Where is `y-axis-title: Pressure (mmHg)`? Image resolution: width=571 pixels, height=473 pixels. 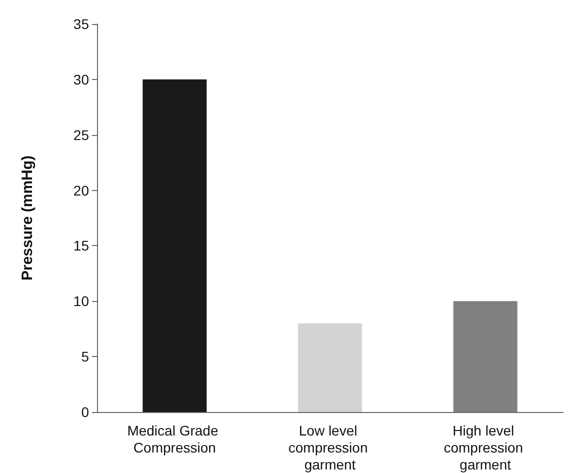 y-axis-title: Pressure (mmHg) is located at coordinates (27, 218).